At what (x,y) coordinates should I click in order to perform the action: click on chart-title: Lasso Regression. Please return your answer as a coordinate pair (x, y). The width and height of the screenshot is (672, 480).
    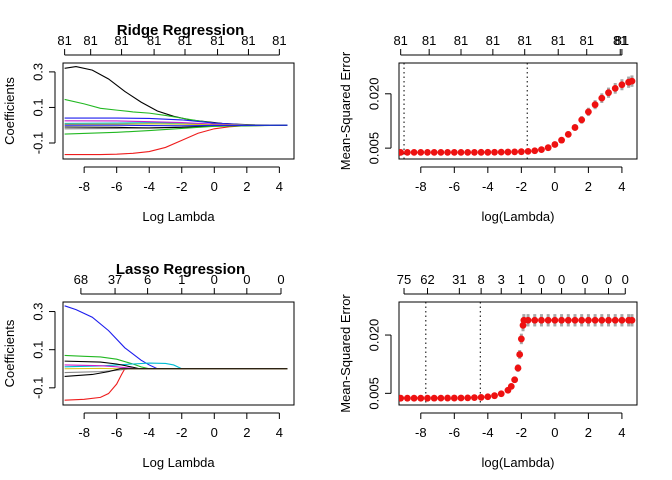
    Looking at the image, I should click on (180, 269).